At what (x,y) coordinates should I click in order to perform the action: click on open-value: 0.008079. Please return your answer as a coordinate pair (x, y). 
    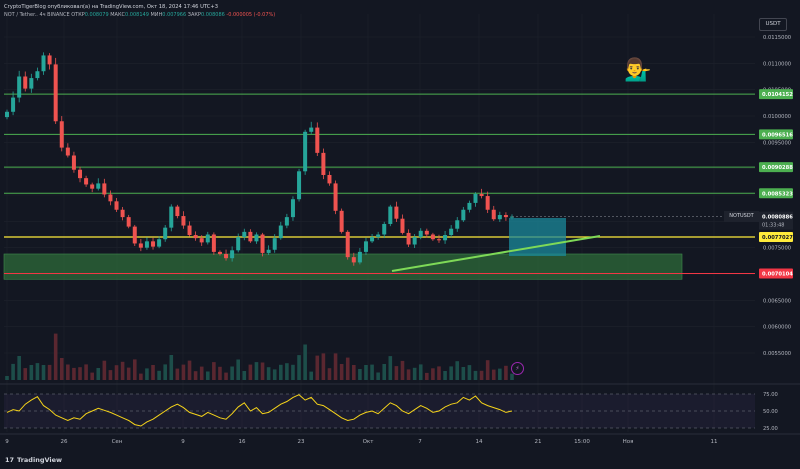
    Looking at the image, I should click on (96, 15).